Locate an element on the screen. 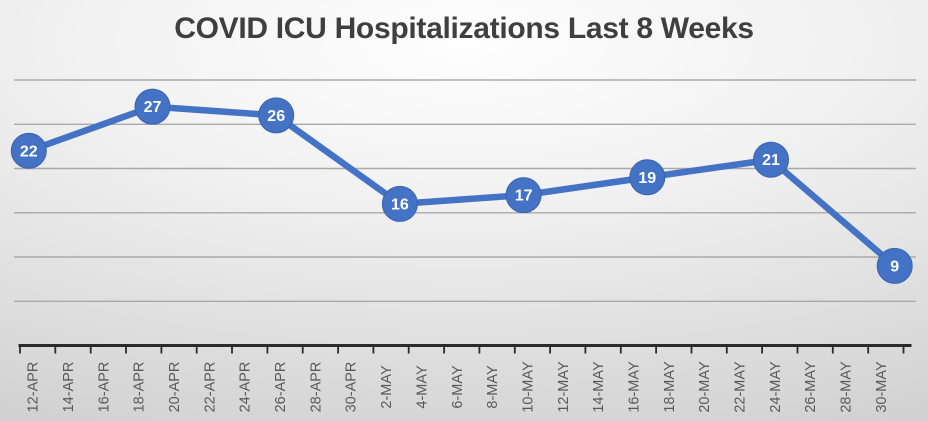 This screenshot has height=421, width=928. x-axis-tick-label: 16-APR is located at coordinates (104, 387).